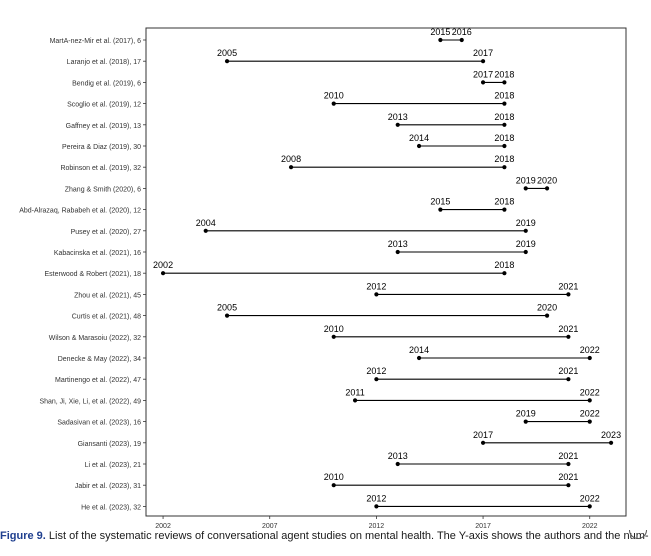  What do you see at coordinates (163, 265) in the screenshot?
I see `range-start-label: 2002` at bounding box center [163, 265].